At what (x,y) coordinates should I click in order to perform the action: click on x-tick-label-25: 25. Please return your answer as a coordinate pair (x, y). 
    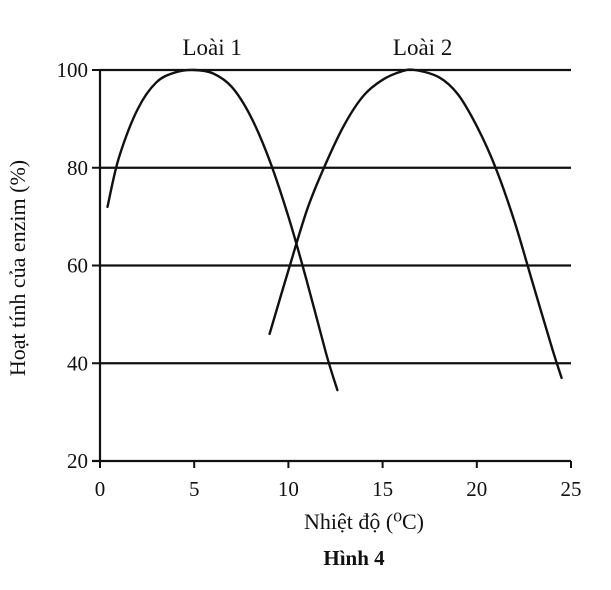
    Looking at the image, I should click on (571, 489).